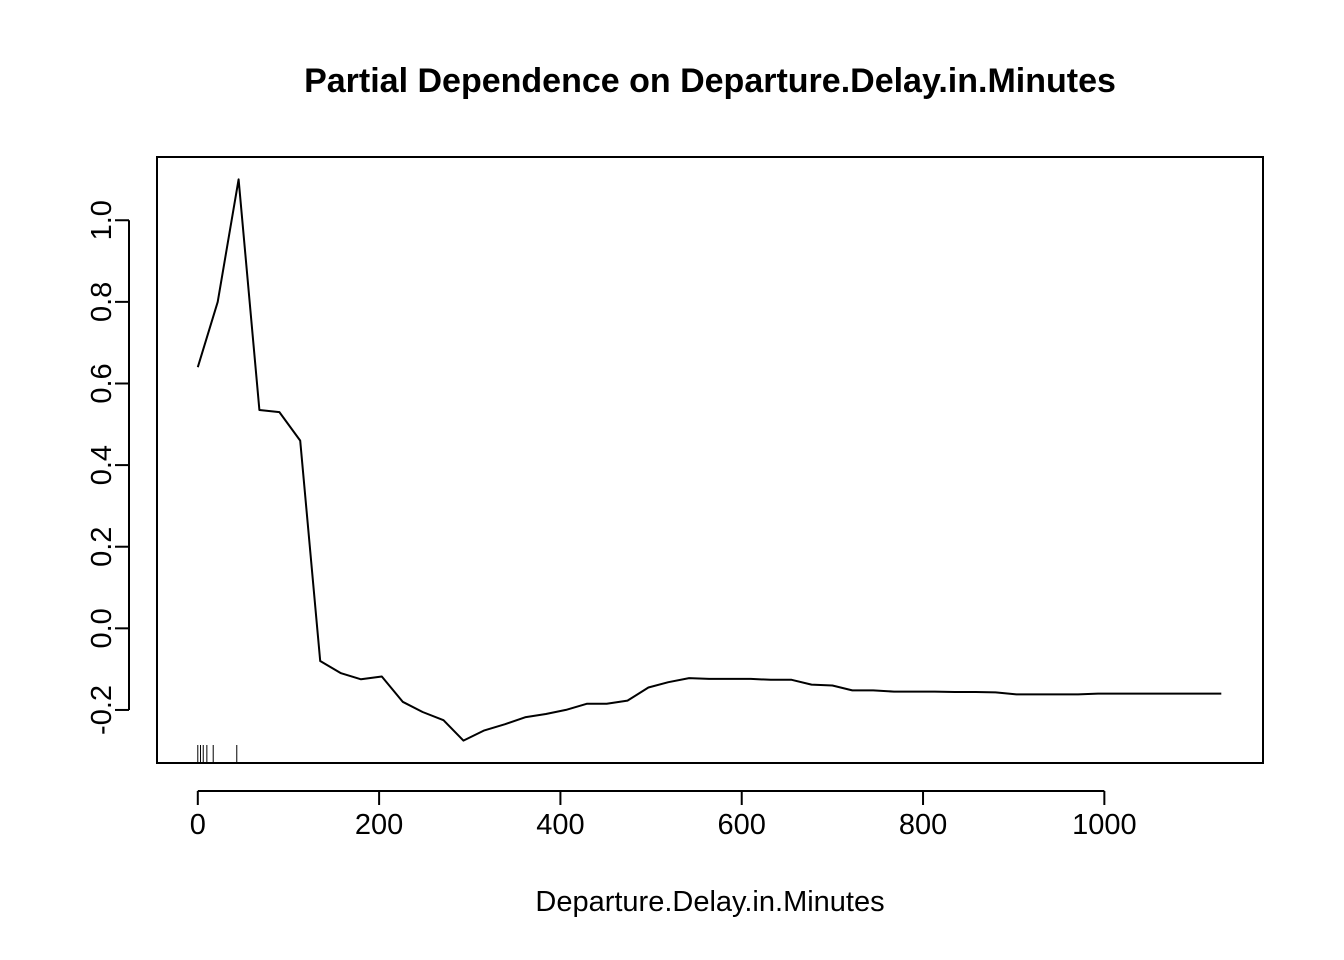 The width and height of the screenshot is (1344, 960). What do you see at coordinates (102, 383) in the screenshot?
I see `y-tick-label: 0.6` at bounding box center [102, 383].